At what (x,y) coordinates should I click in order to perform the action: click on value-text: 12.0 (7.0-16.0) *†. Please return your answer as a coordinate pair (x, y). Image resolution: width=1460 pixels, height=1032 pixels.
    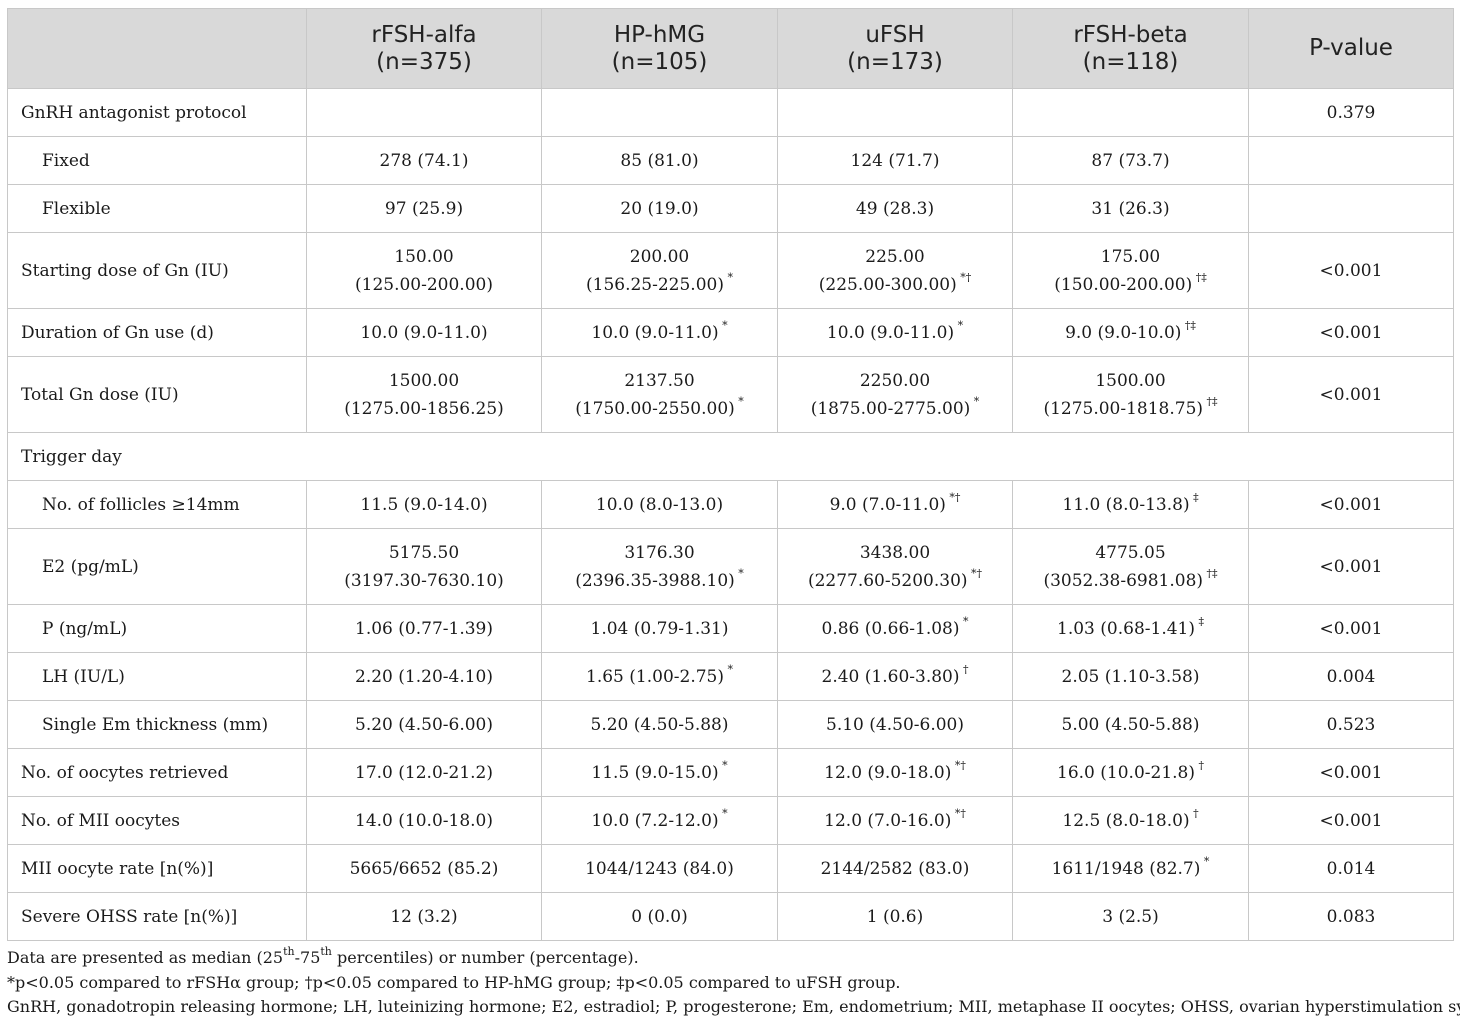
    Looking at the image, I should click on (895, 818).